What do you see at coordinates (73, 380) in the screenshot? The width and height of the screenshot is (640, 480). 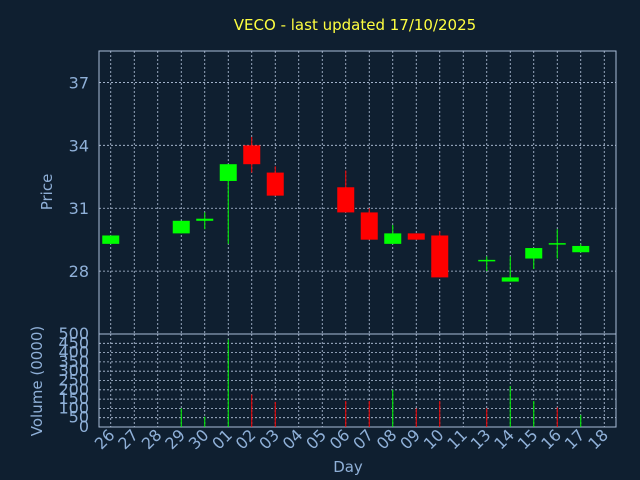 I see `volume-tick-label: 250` at bounding box center [73, 380].